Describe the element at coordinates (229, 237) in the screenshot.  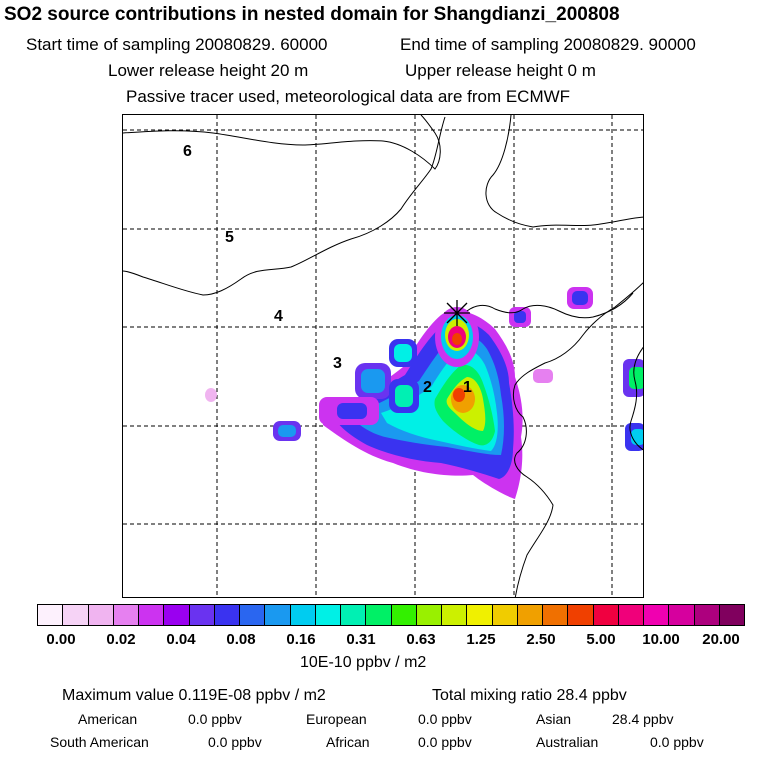
I see `region-label-5: 5` at that location.